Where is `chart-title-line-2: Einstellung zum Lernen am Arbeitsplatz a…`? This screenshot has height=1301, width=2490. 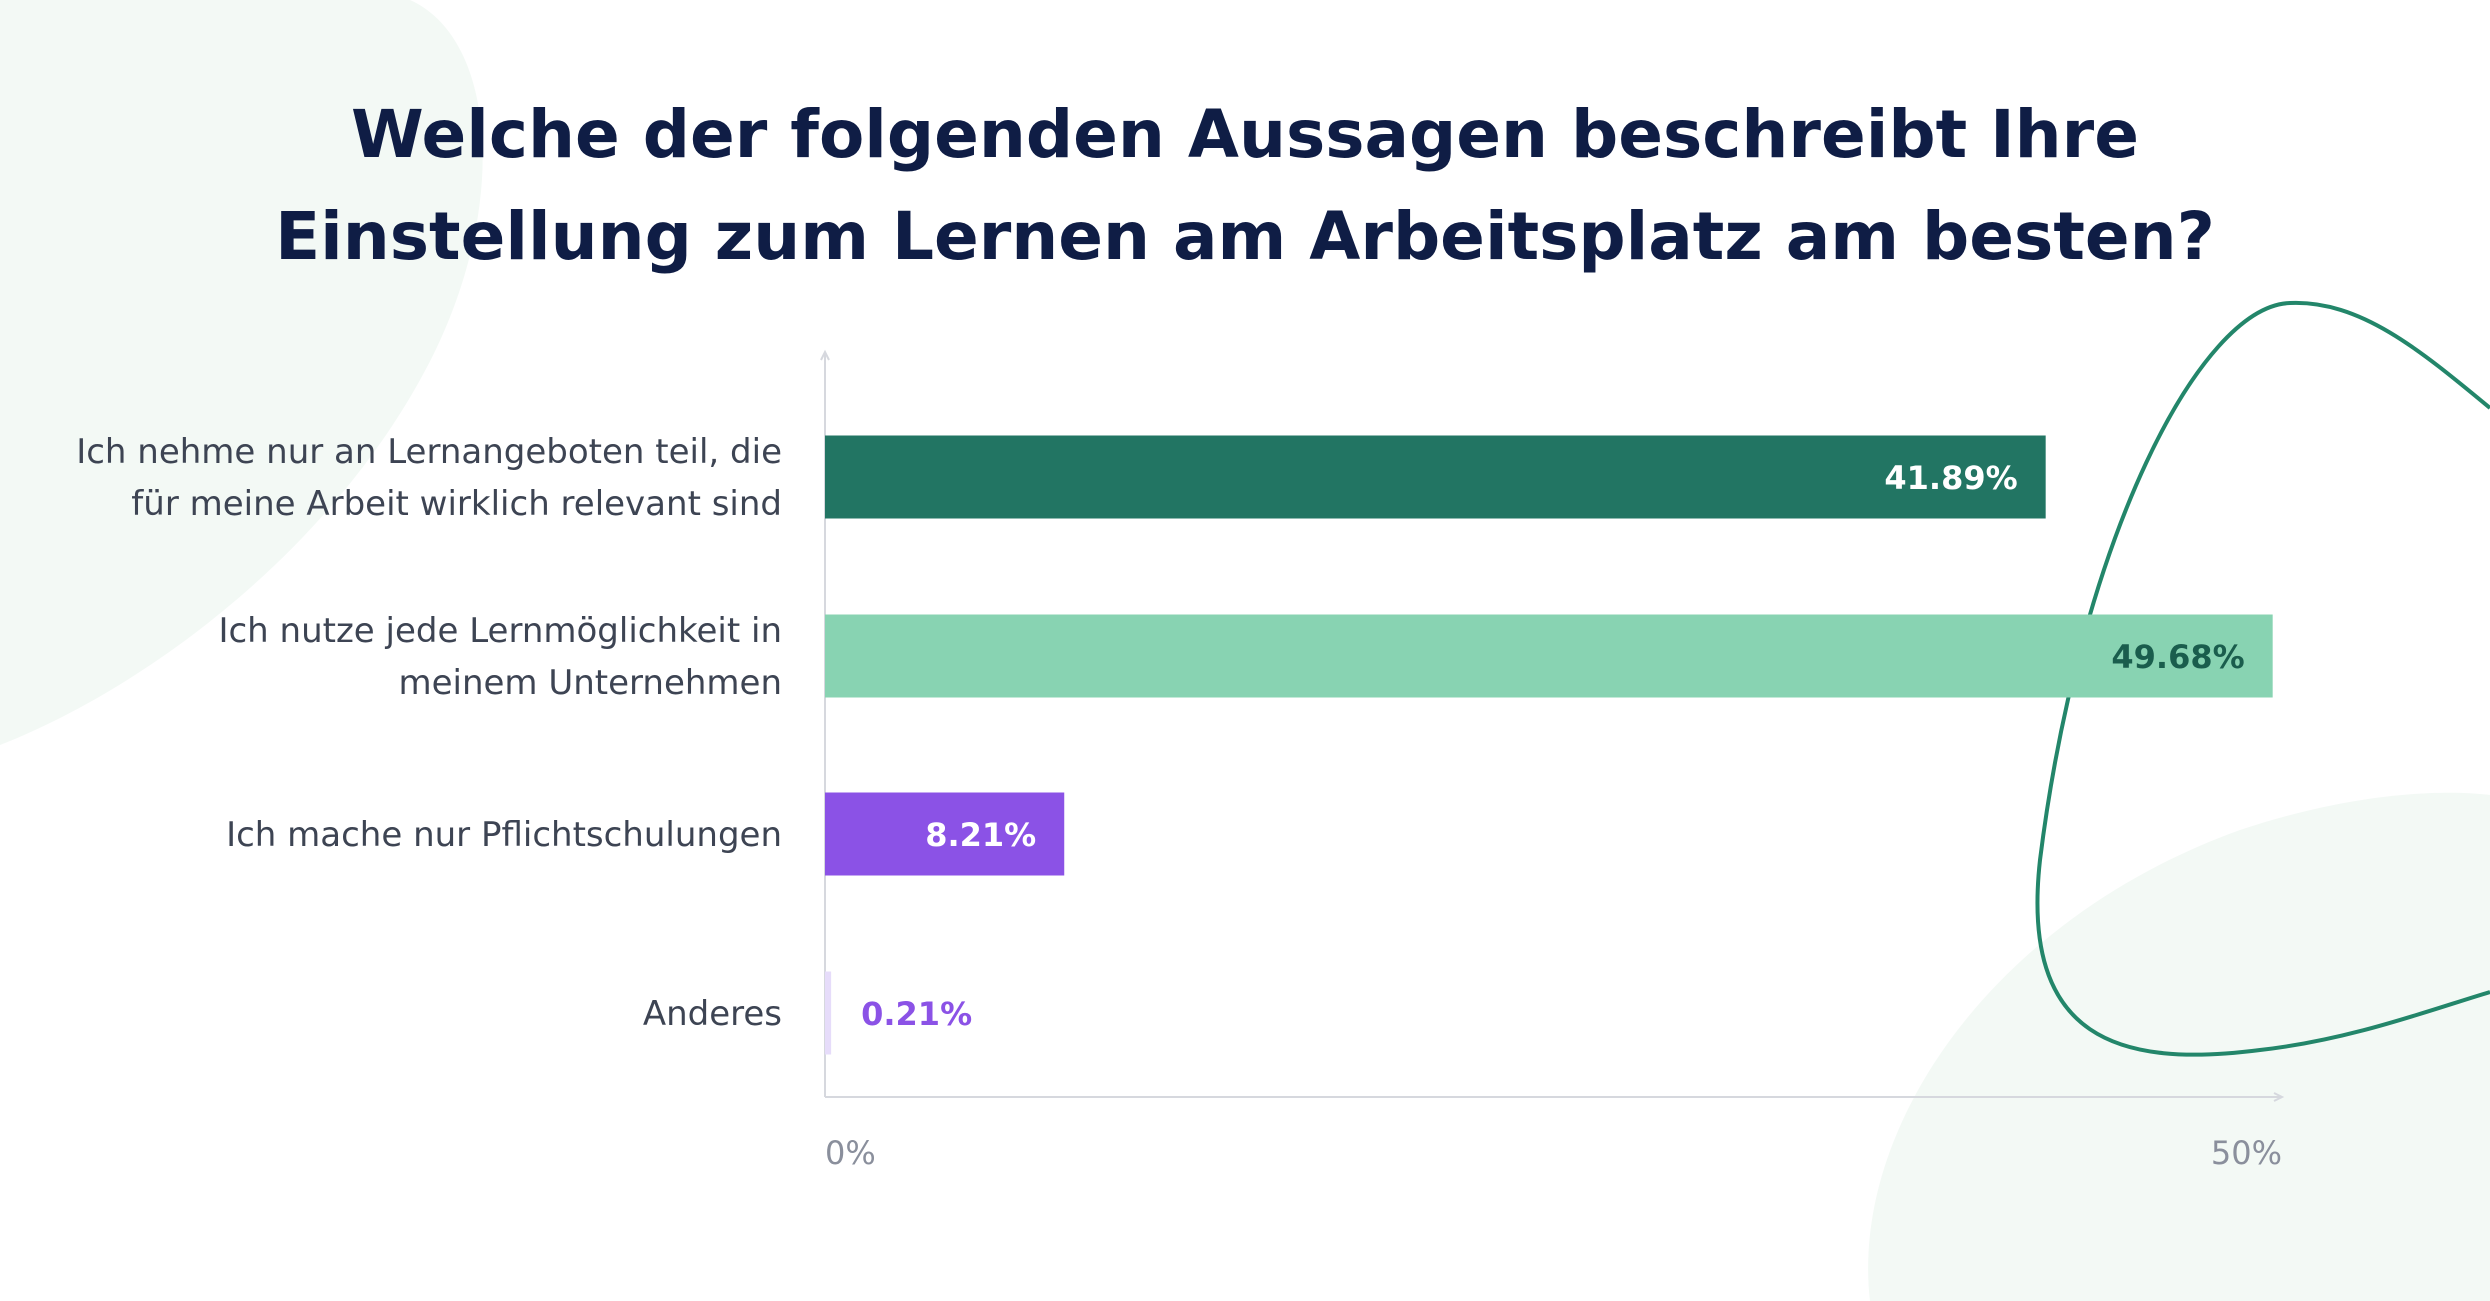 chart-title-line-2: Einstellung zum Lernen am Arbeitsplatz a… is located at coordinates (1245, 236).